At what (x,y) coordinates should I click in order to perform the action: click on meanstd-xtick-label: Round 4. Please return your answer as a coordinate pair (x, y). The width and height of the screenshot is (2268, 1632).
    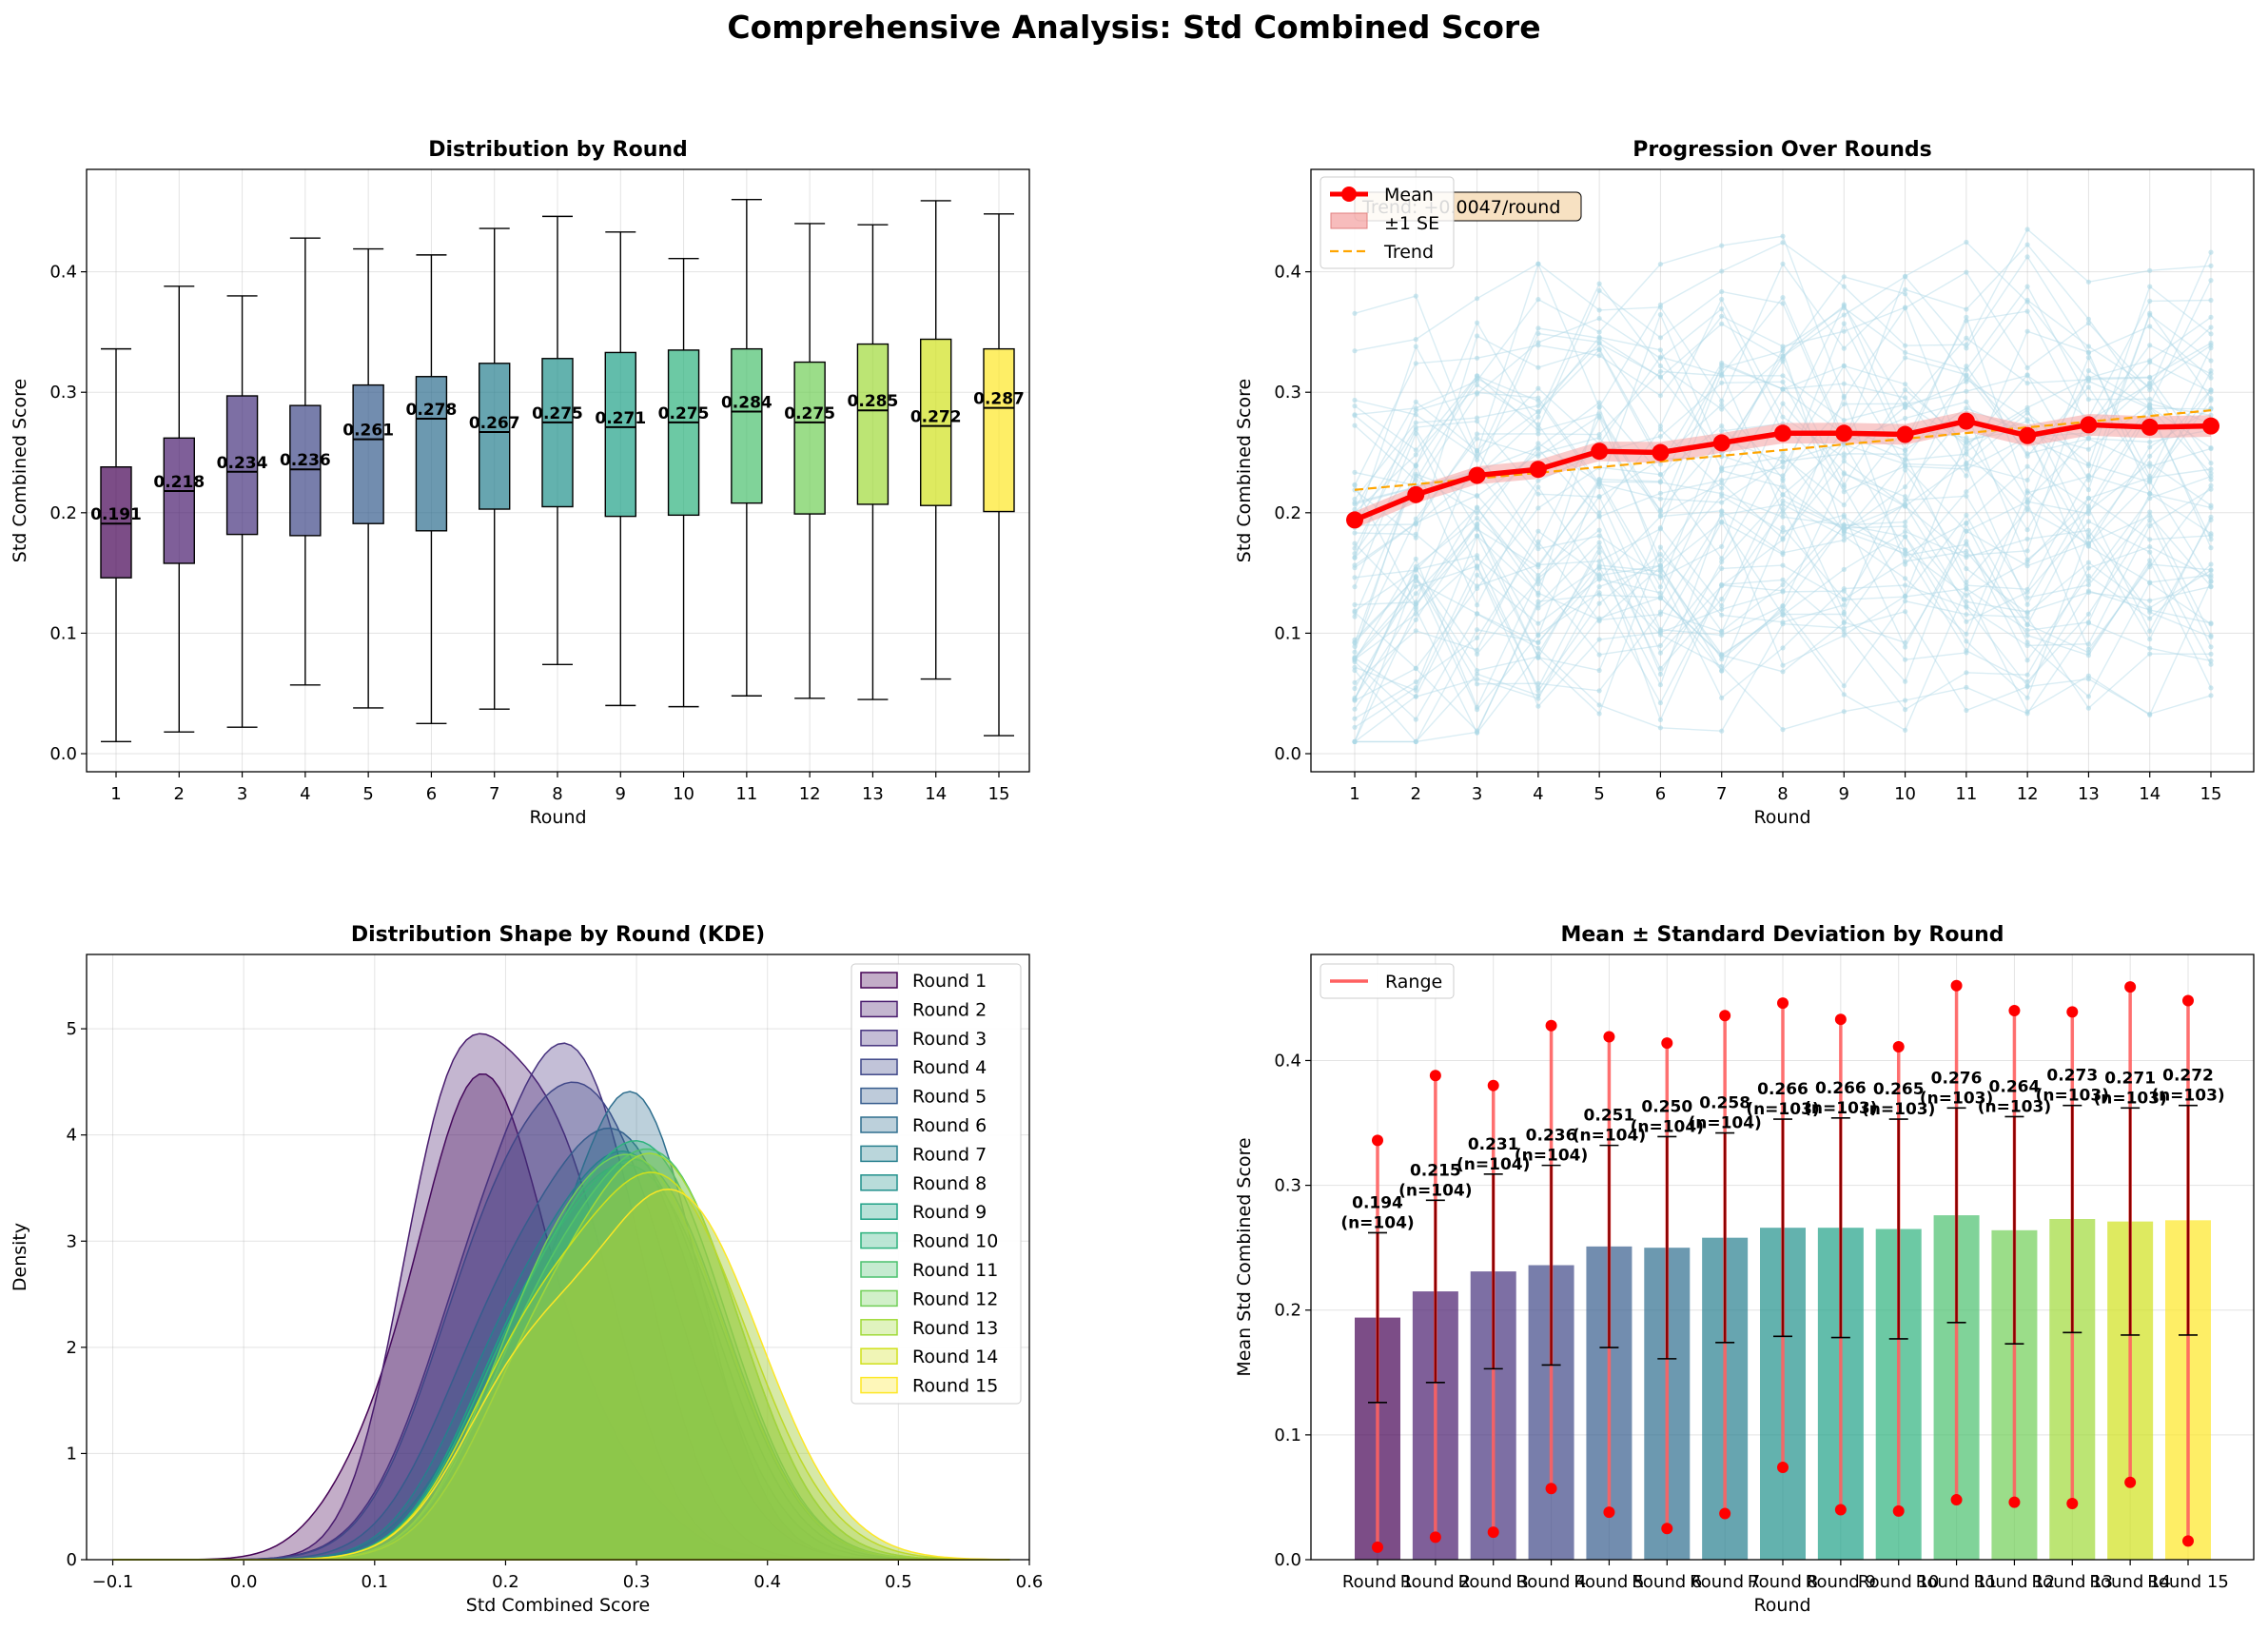
    Looking at the image, I should click on (1551, 1582).